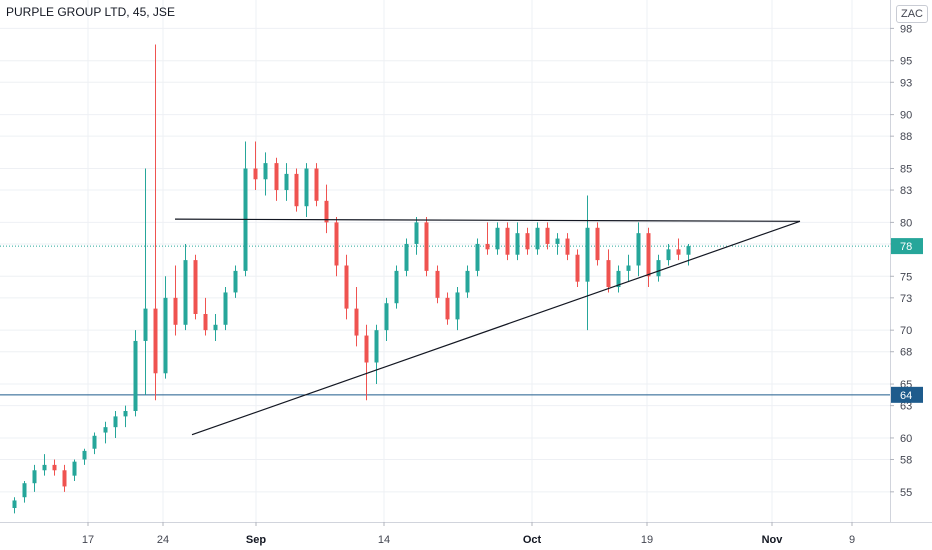  Describe the element at coordinates (906, 439) in the screenshot. I see `price-tick-label: 60` at that location.